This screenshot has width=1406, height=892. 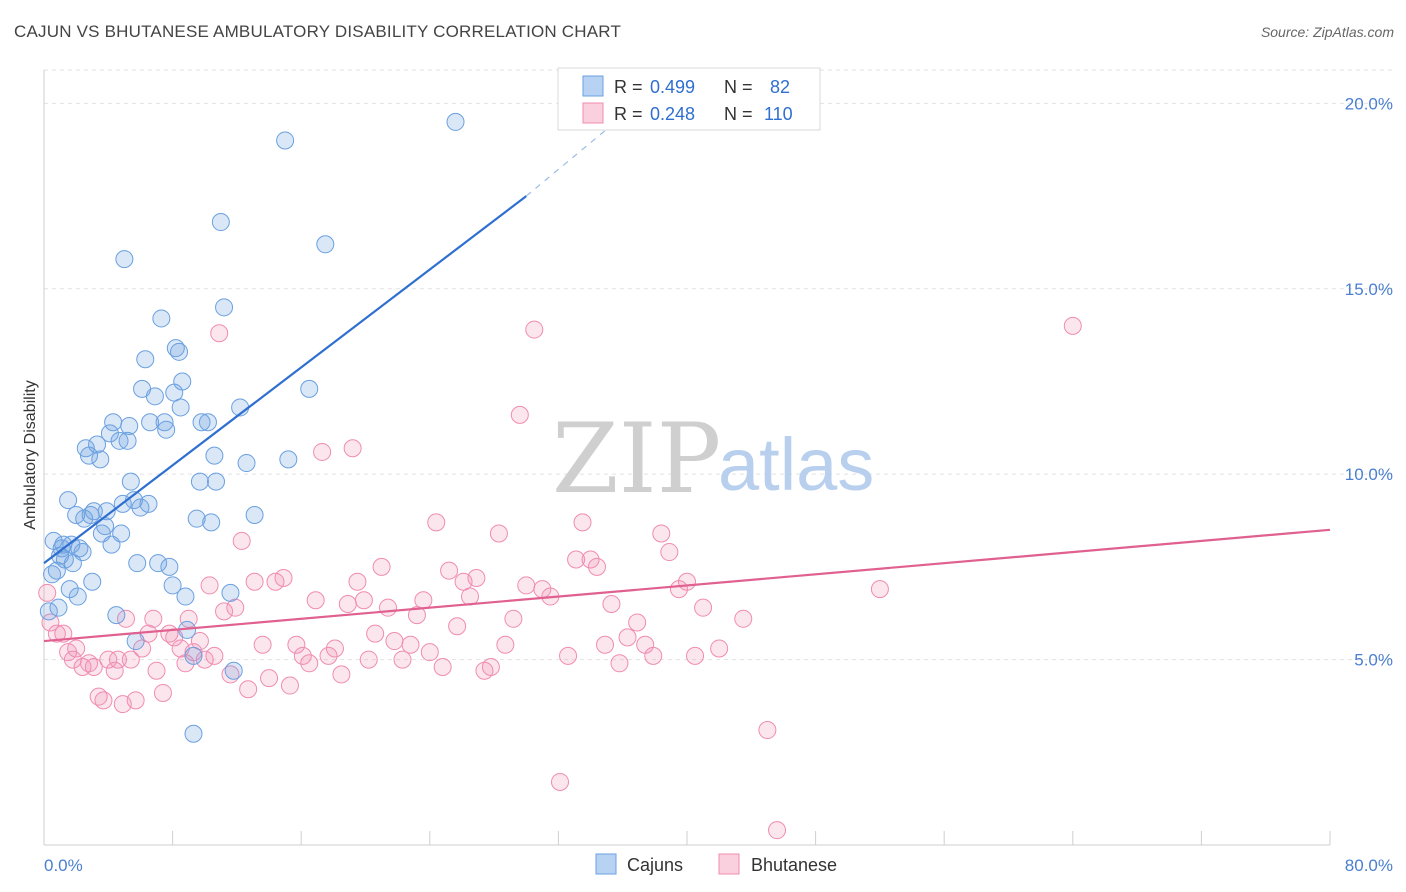 What do you see at coordinates (794, 865) in the screenshot?
I see `bottom-legend-bhutanese: Bhutanese` at bounding box center [794, 865].